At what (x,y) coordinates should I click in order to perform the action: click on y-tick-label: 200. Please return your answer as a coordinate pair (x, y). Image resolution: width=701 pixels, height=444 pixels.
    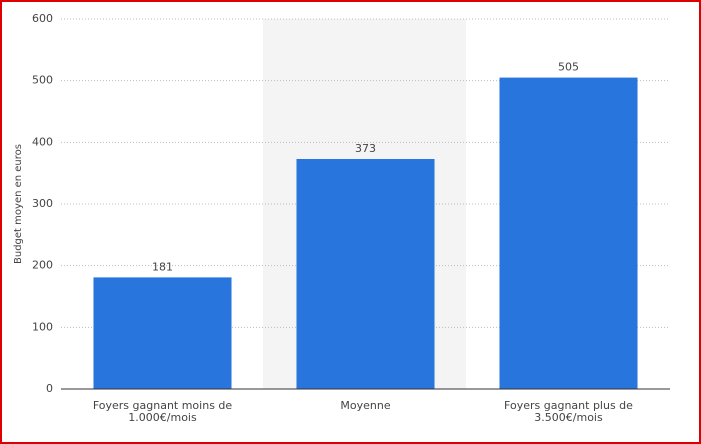
    Looking at the image, I should click on (42, 265).